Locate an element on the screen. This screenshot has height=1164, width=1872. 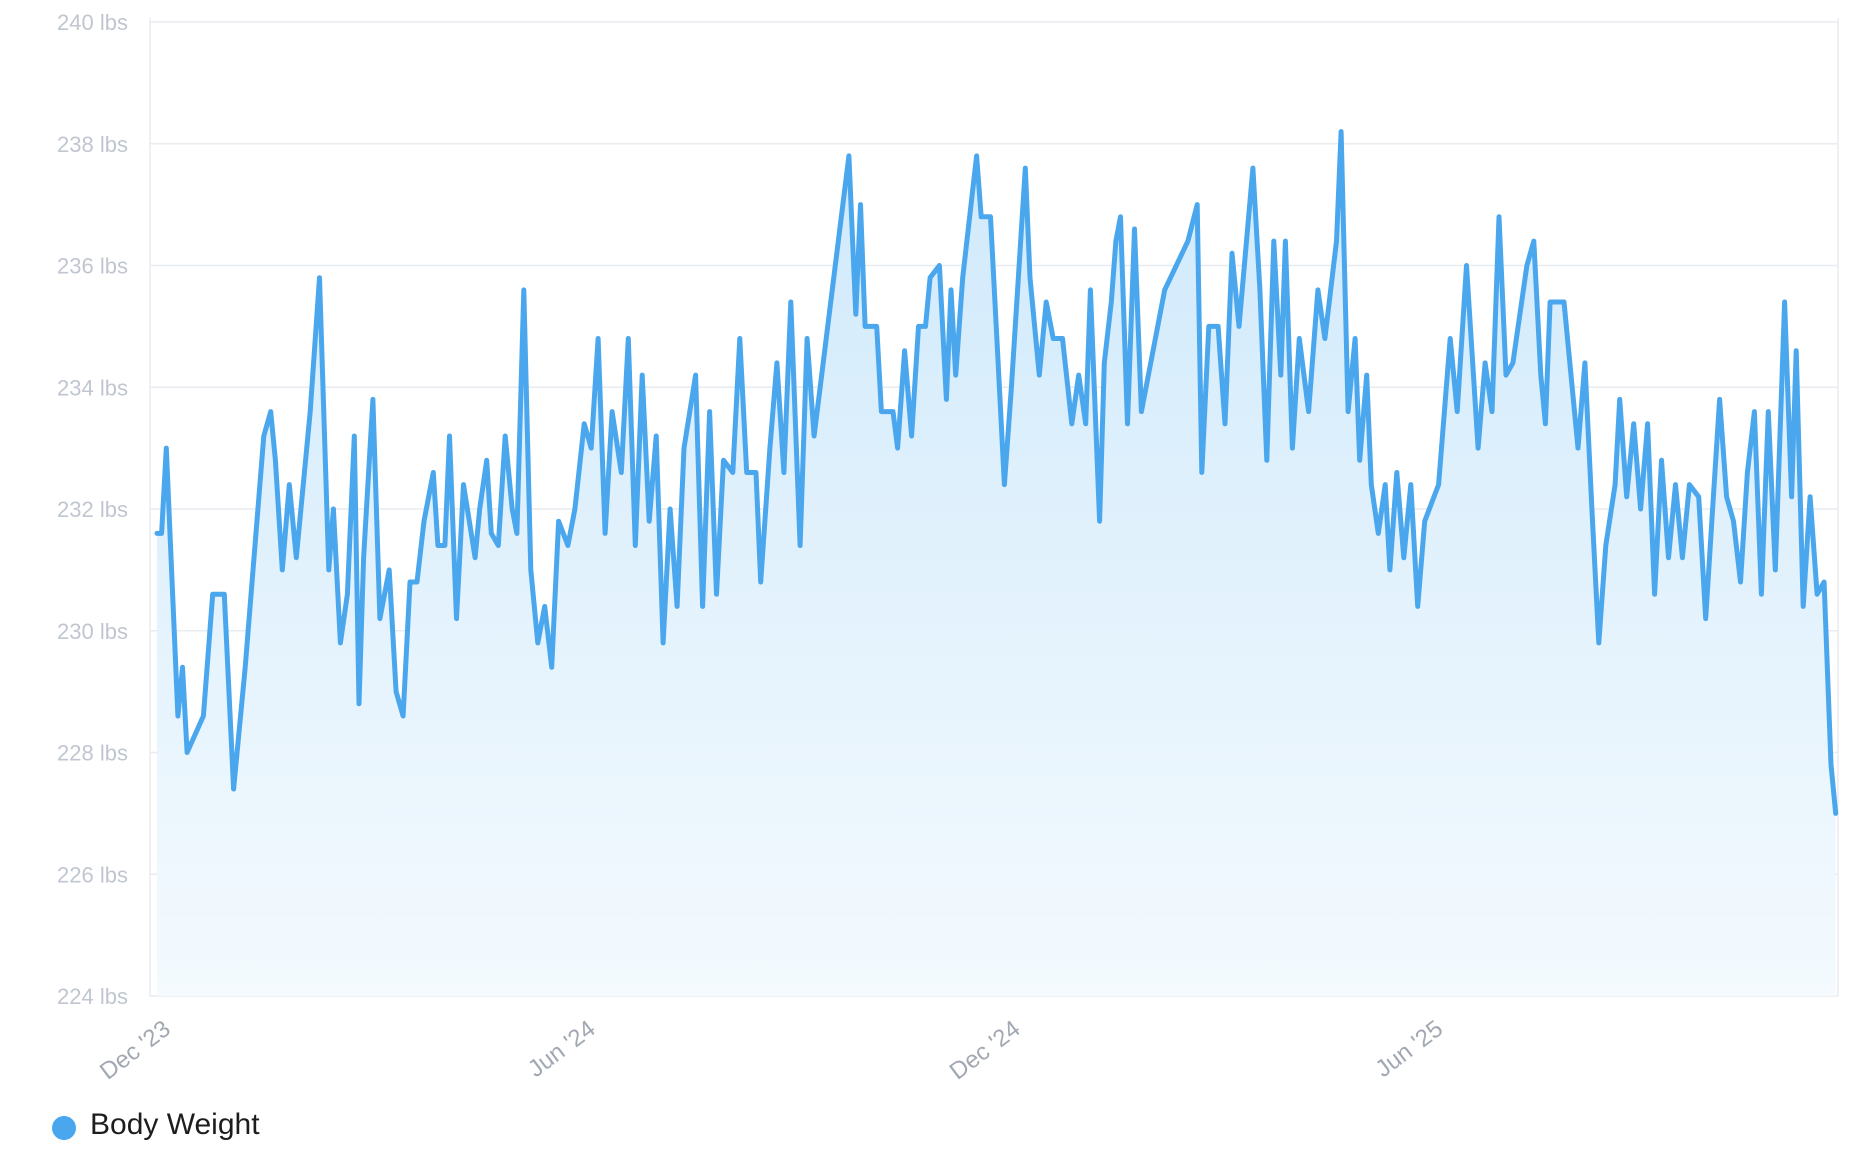
legend-dot is located at coordinates (64, 1128).